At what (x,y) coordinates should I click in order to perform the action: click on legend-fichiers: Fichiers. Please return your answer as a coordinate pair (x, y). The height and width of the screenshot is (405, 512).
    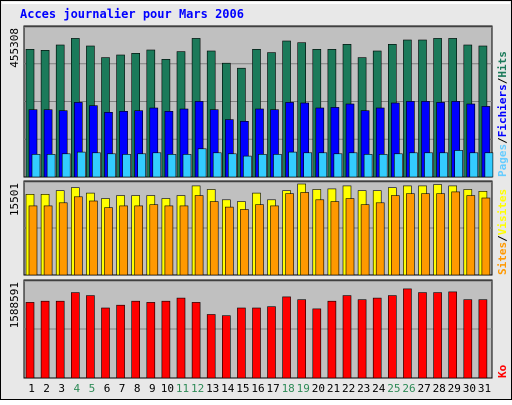
    Looking at the image, I should click on (502, 110).